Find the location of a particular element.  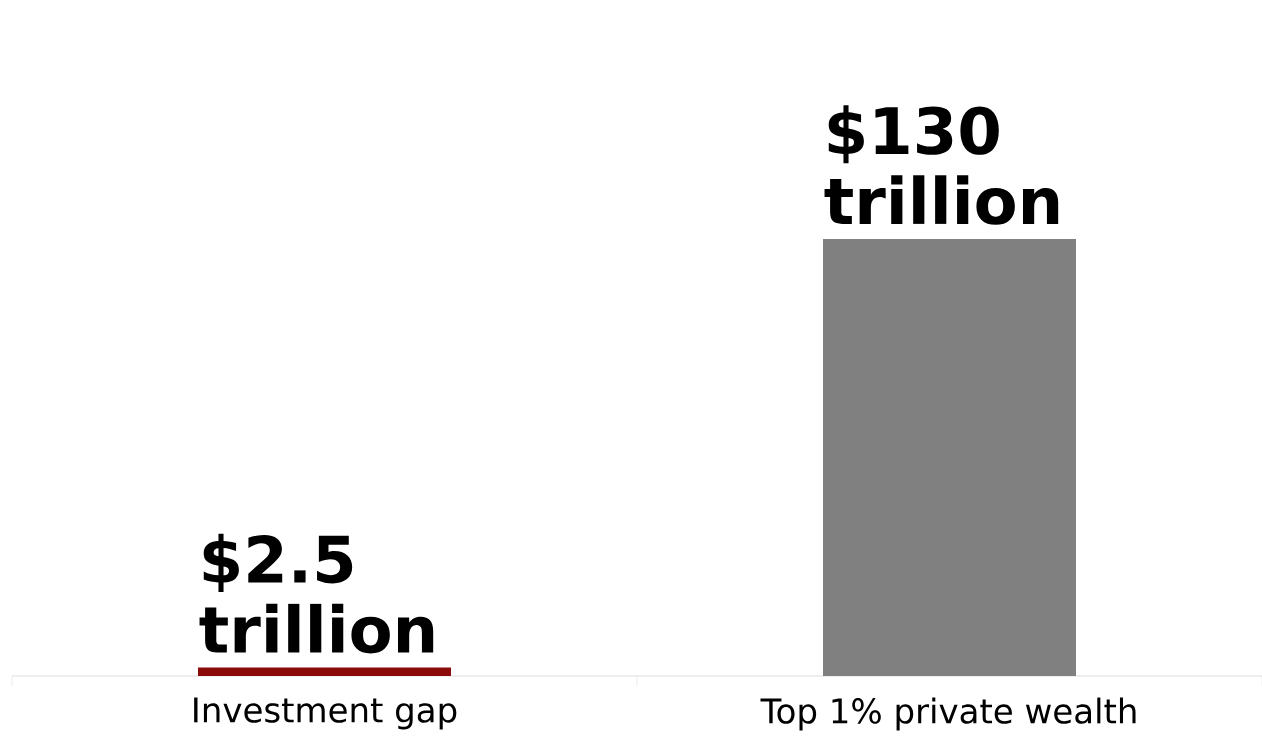

x-tick-label: Investment gap is located at coordinates (325, 713).